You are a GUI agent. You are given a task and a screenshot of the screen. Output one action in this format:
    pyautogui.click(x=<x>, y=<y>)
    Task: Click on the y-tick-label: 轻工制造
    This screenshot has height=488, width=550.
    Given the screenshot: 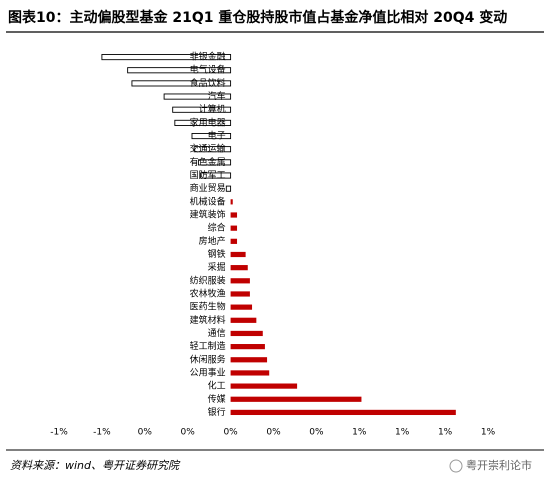 What is the action you would take?
    pyautogui.click(x=208, y=346)
    